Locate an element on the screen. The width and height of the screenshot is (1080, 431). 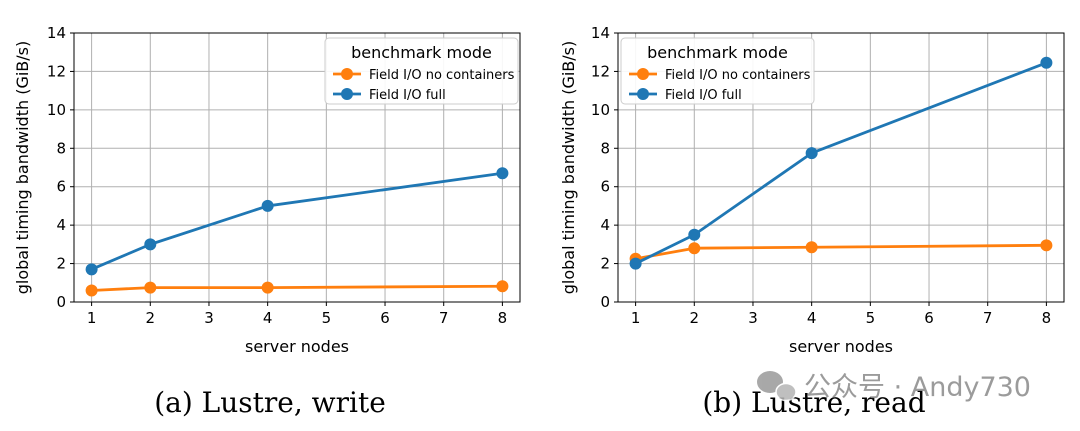
wechat-bubble-small is located at coordinates (786, 392).